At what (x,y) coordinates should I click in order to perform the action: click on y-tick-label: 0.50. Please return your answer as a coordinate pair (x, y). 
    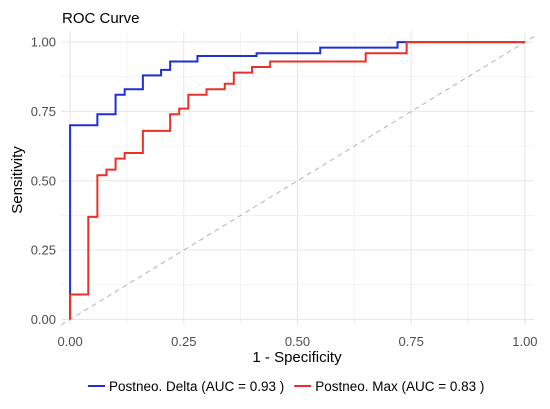
    Looking at the image, I should click on (43, 180).